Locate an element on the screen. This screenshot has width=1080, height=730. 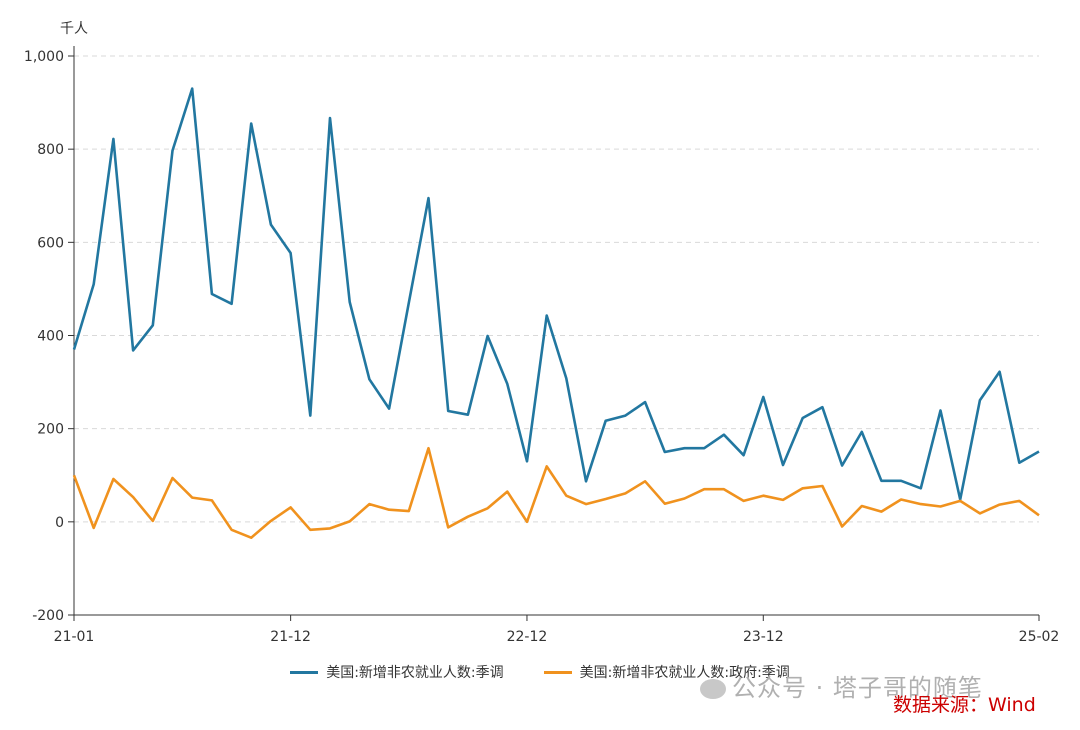
legend-swatch-total is located at coordinates (304, 672).